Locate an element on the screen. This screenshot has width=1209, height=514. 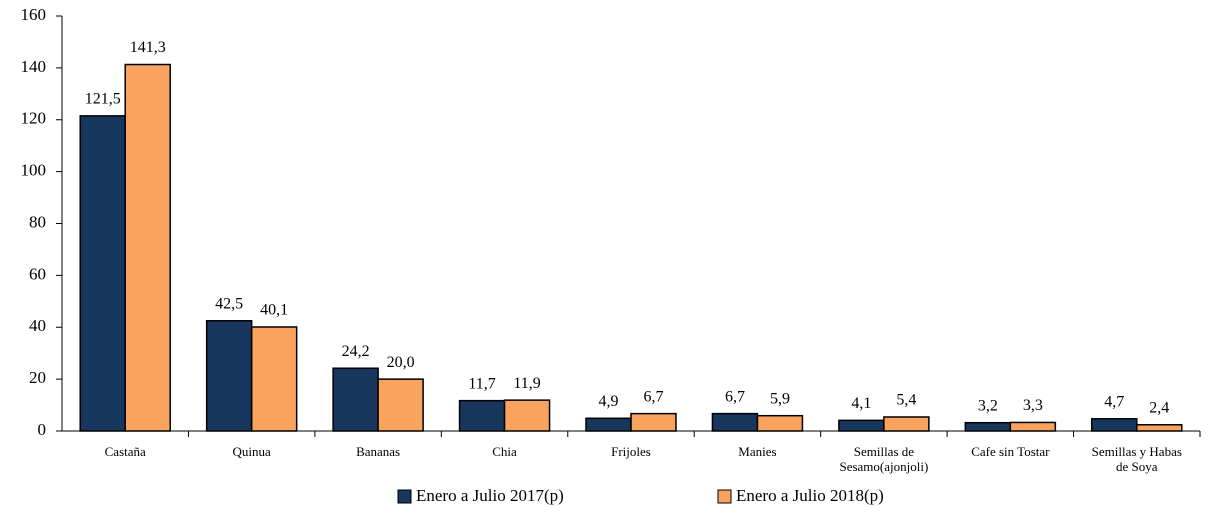
y-tick-label: 20 is located at coordinates (37, 377).